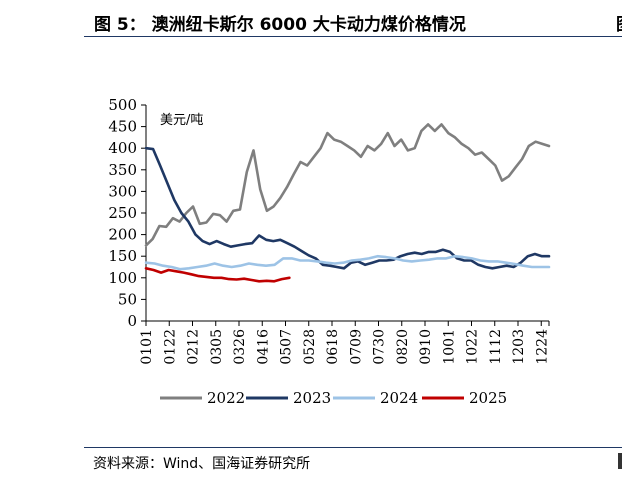  I want to click on x-tick-label: 0618, so click(333, 347).